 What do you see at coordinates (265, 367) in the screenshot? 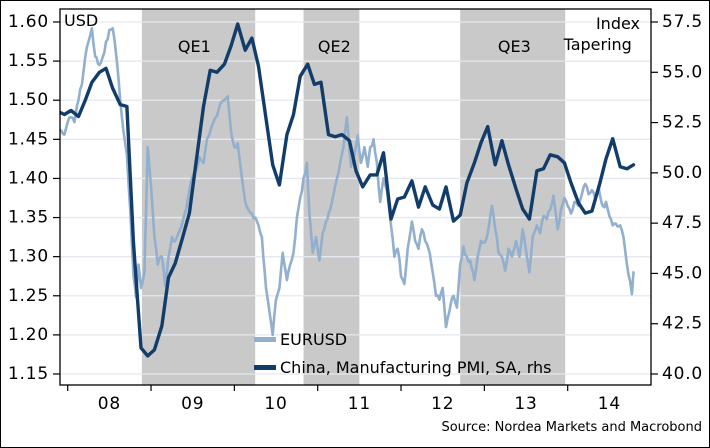
I see `china-pmi-line-swatch` at bounding box center [265, 367].